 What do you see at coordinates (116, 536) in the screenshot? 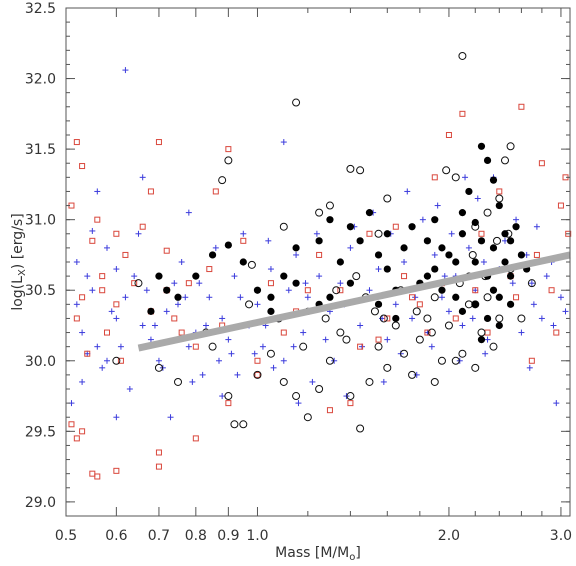
I see `x-tick-label: 0.6` at bounding box center [116, 536].